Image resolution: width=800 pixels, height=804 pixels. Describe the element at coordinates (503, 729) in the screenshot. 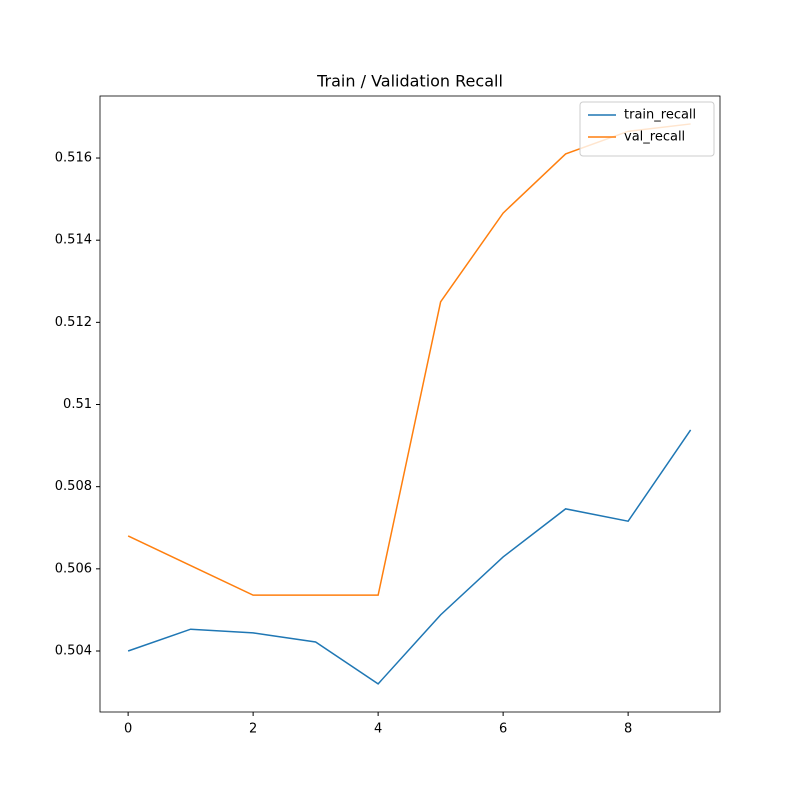

I see `x-tick-label: 6` at that location.